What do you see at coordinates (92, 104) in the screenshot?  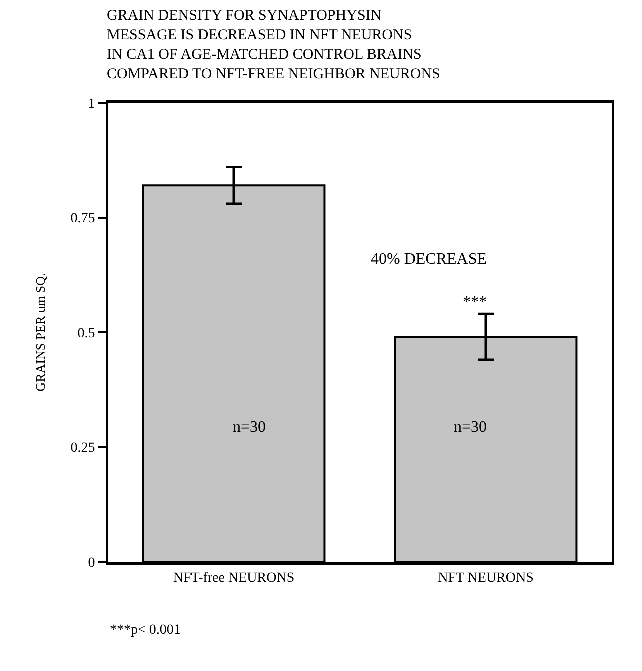 I see `y-tick-label: 1` at bounding box center [92, 104].